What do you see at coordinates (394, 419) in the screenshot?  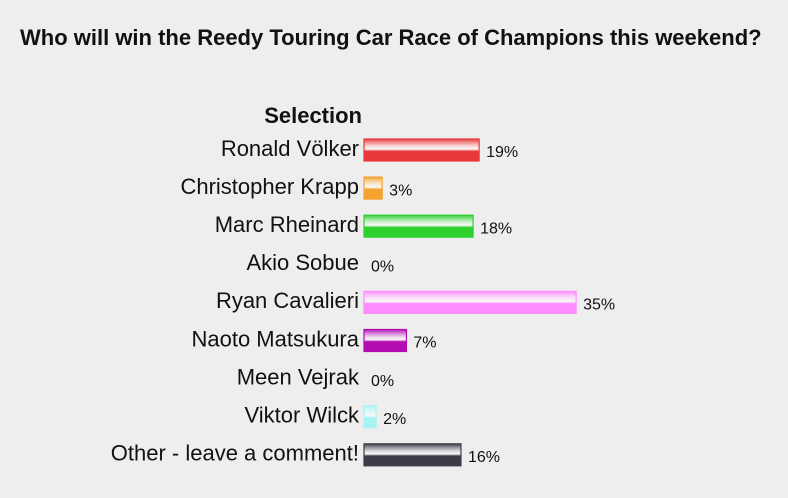 I see `value-label: 2%` at bounding box center [394, 419].